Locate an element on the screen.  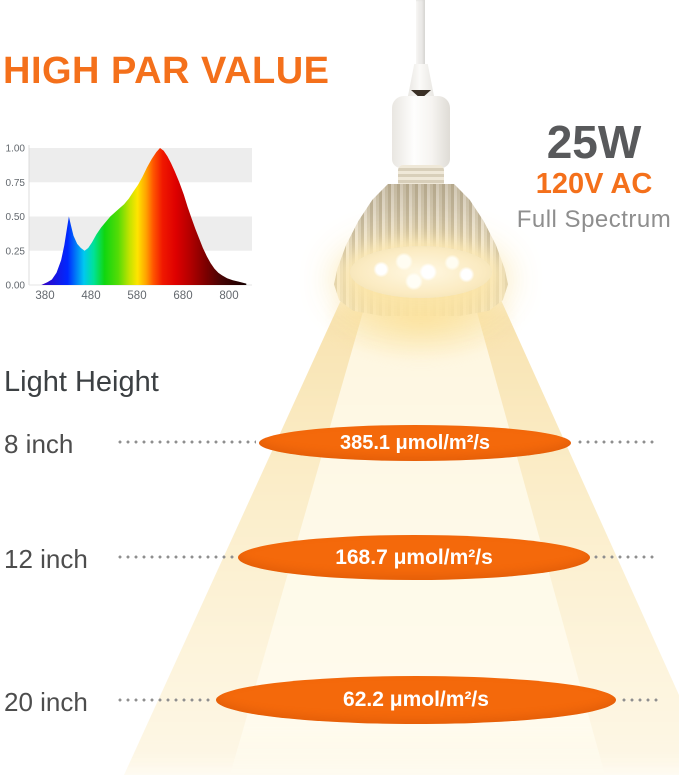
spec-block: 25W 120V AC Full Spectrum is located at coordinates (592, 176).